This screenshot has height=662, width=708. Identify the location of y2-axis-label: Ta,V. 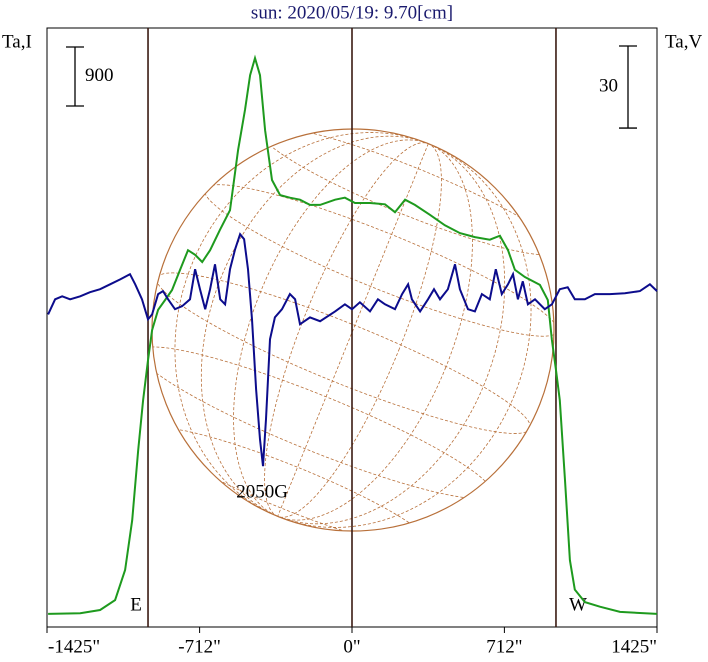
(683, 41).